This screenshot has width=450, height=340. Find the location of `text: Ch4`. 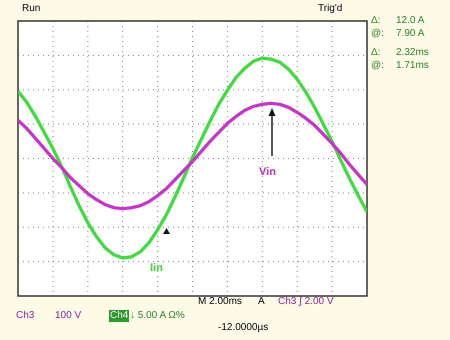

text: Ch4 is located at coordinates (119, 316).